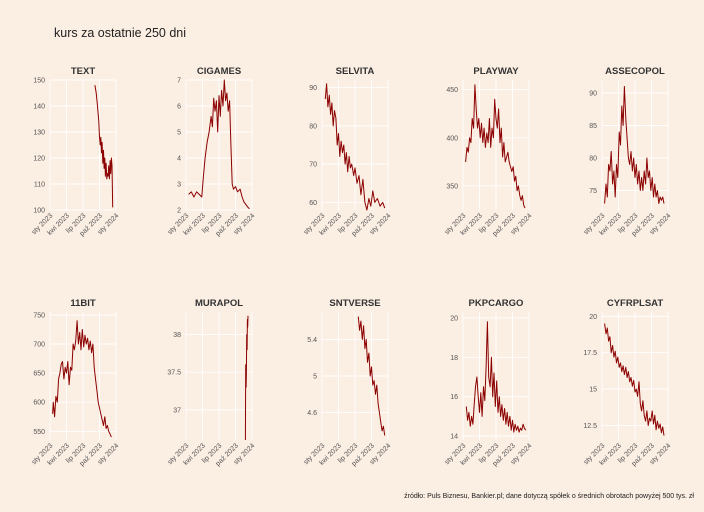  I want to click on y-tick-label: 750, so click(39, 315).